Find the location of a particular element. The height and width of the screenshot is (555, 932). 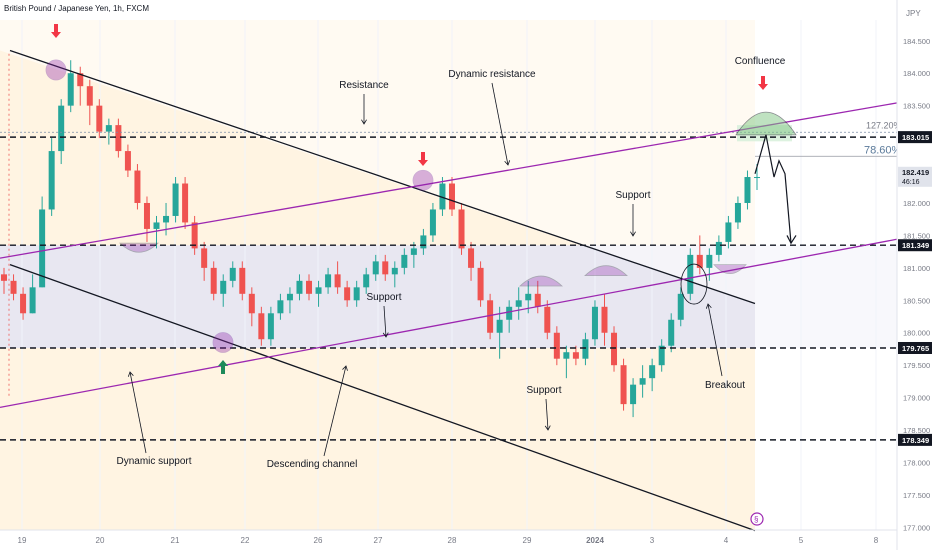

annotation-label: Resistance is located at coordinates (364, 85).